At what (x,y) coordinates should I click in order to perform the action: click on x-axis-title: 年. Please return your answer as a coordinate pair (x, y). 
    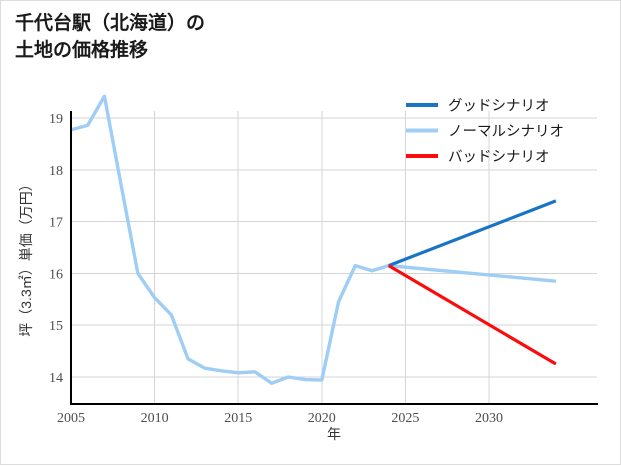
    Looking at the image, I should click on (334, 434).